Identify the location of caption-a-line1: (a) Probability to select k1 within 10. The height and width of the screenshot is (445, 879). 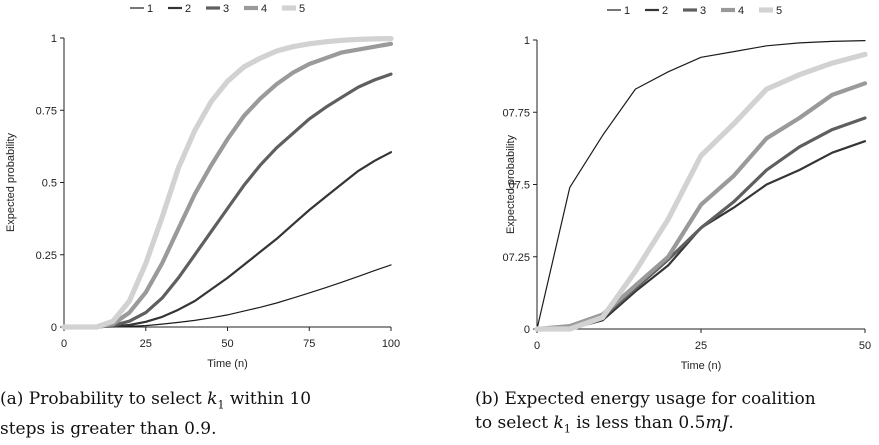
(212, 402).